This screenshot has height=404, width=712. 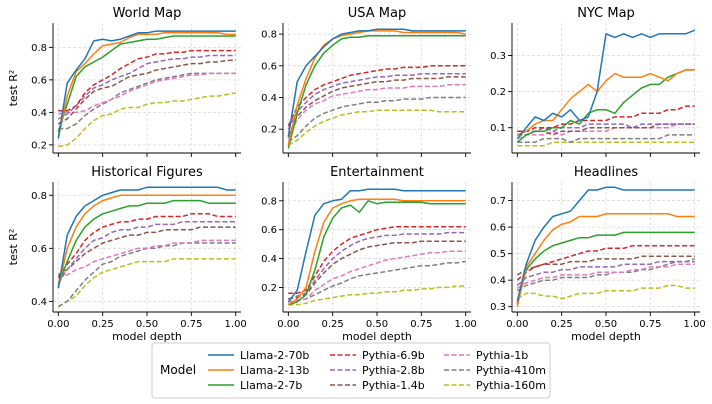 I want to click on panel-usa-map: 0.2 0.4 0.6 0.8 USA Map, so click(x=366, y=81).